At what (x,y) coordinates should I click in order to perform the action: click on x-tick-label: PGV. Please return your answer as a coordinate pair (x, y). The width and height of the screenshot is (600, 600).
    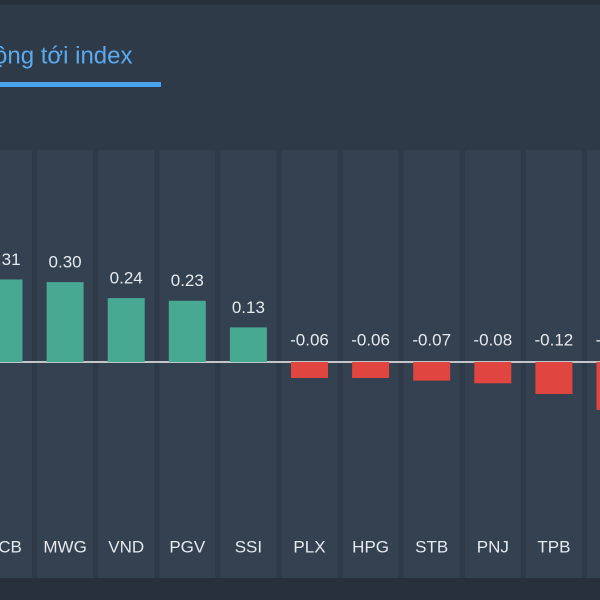
    Looking at the image, I should click on (187, 546).